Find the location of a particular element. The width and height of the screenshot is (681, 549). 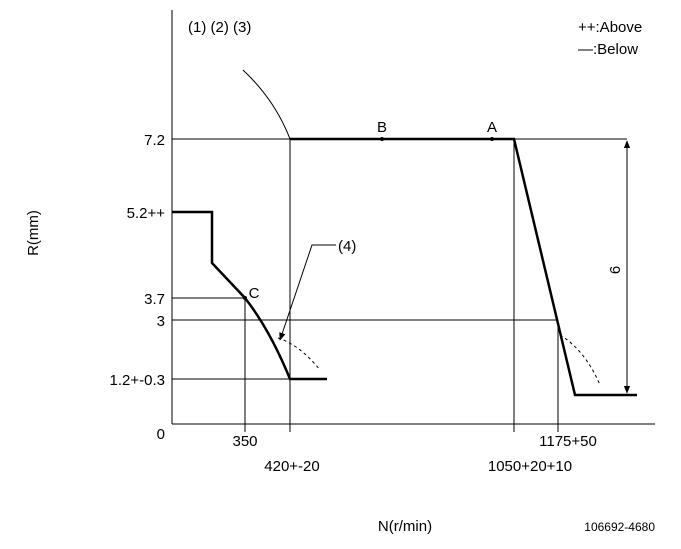

callout-label: (4) is located at coordinates (347, 246).